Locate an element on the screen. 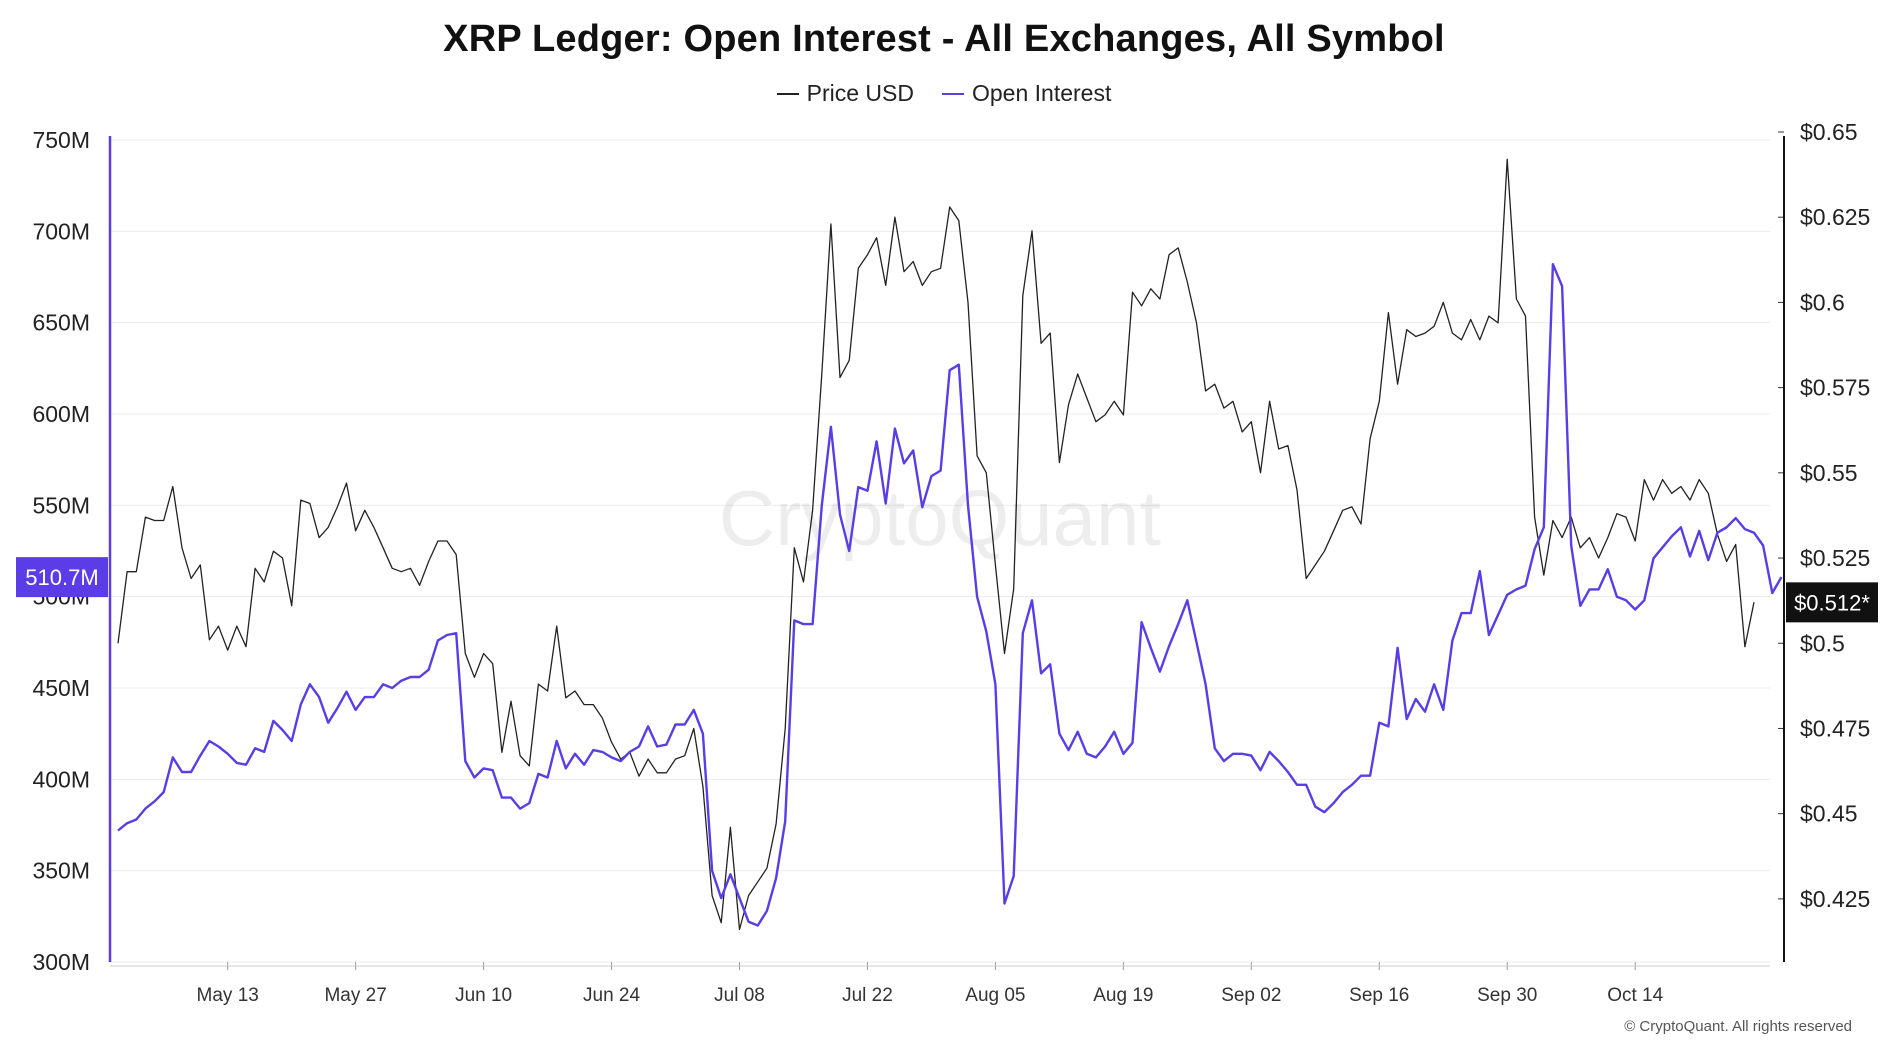  left-tick-label: 600M is located at coordinates (61, 414).